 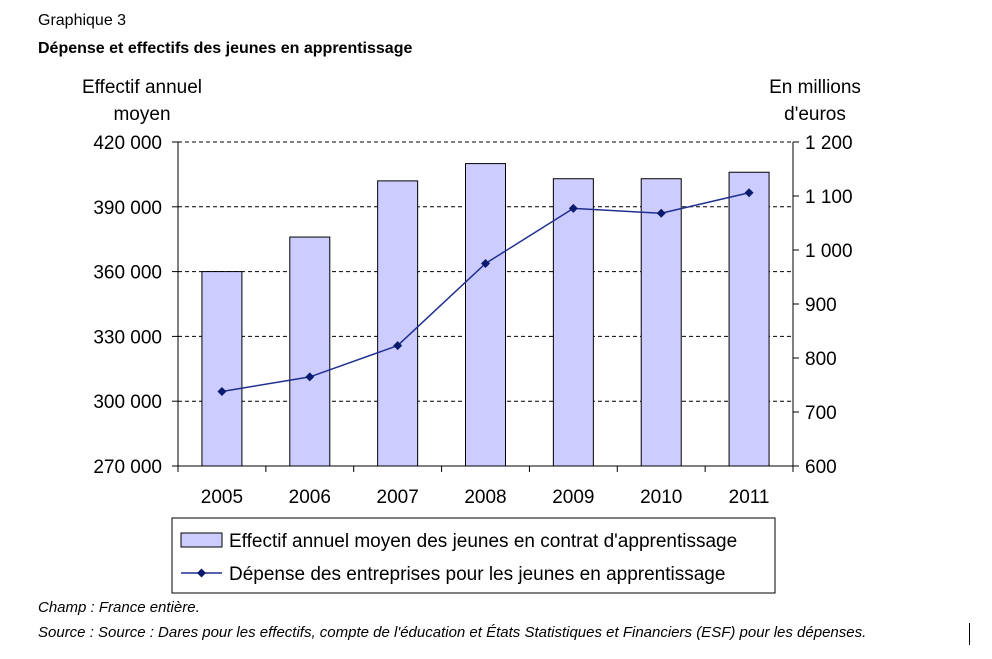 What do you see at coordinates (310, 377) in the screenshot?
I see `expense-marker-2006` at bounding box center [310, 377].